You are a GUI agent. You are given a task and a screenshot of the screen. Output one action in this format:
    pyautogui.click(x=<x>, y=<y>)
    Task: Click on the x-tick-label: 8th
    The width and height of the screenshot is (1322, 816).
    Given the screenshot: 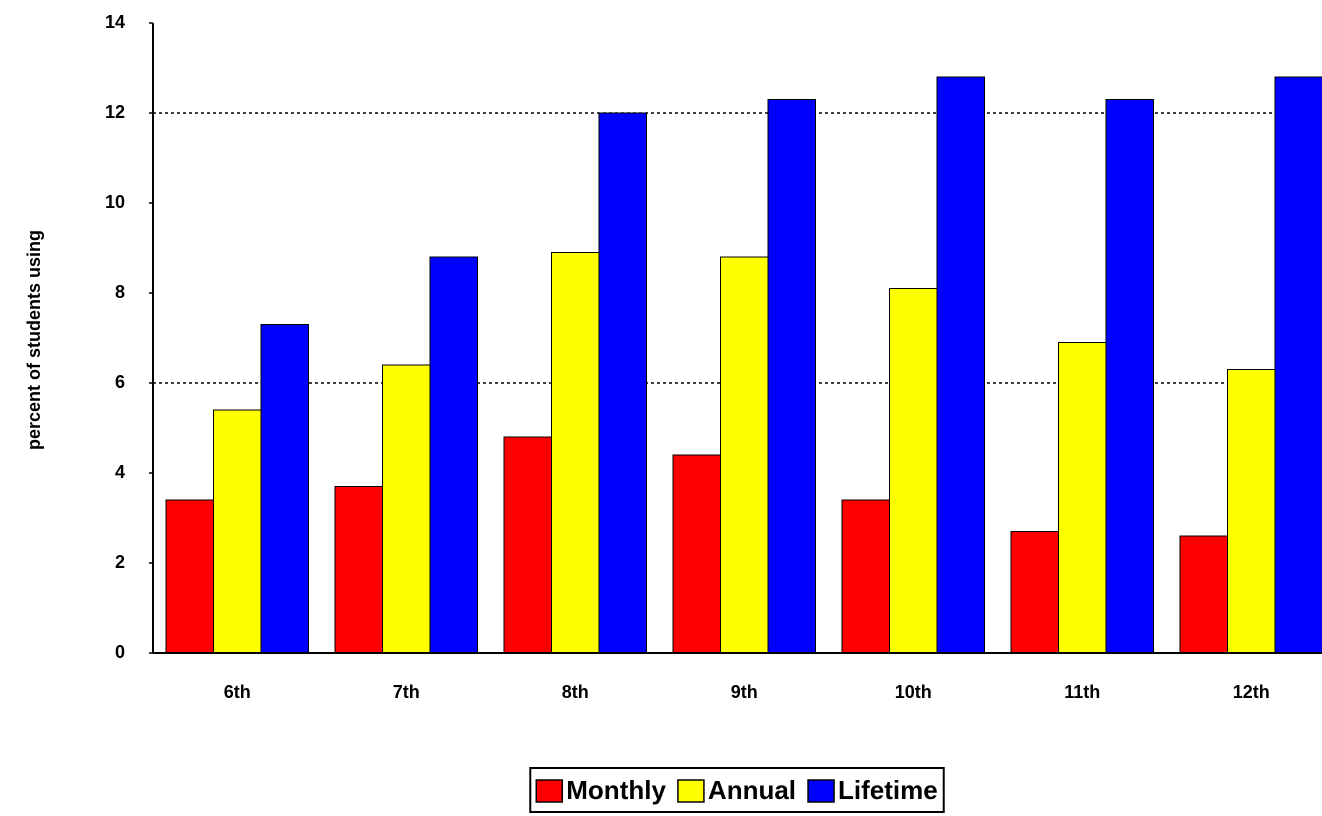 What is the action you would take?
    pyautogui.click(x=575, y=692)
    